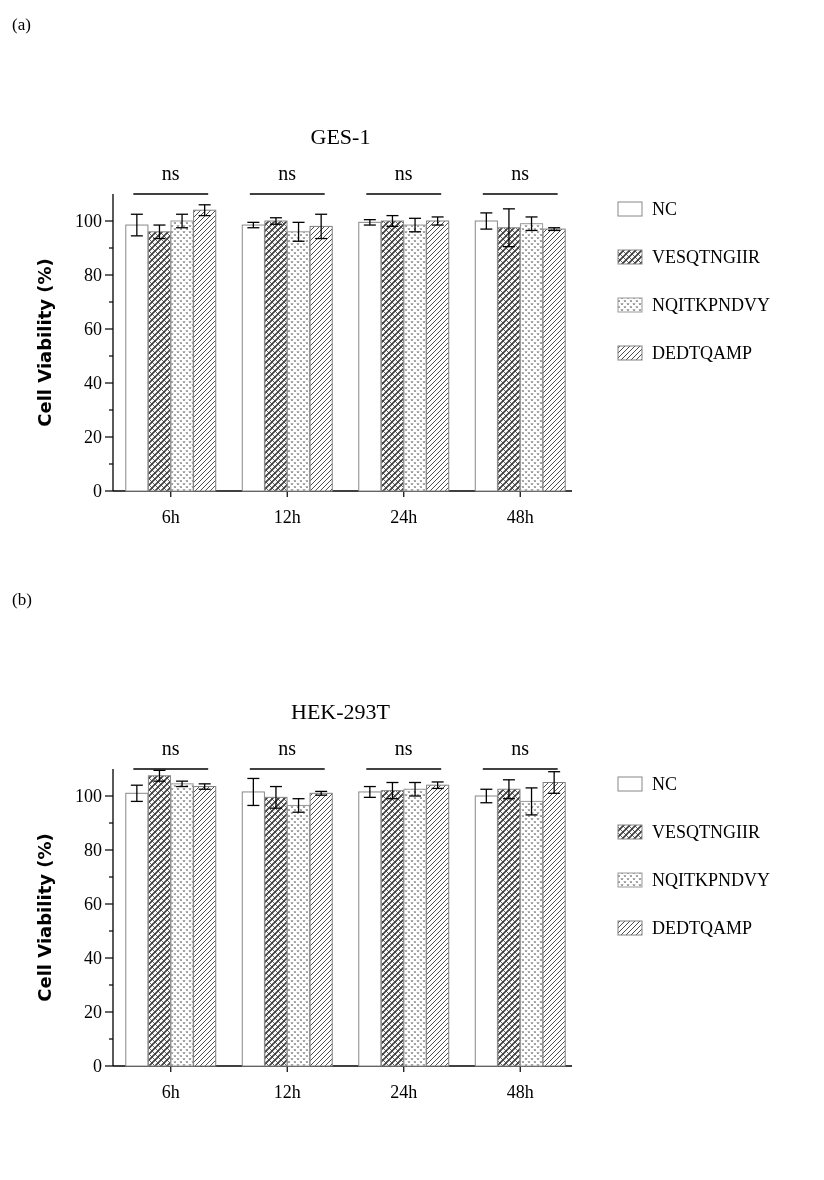 The image size is (824, 1180). What do you see at coordinates (21, 24) in the screenshot?
I see `text: (a)` at bounding box center [21, 24].